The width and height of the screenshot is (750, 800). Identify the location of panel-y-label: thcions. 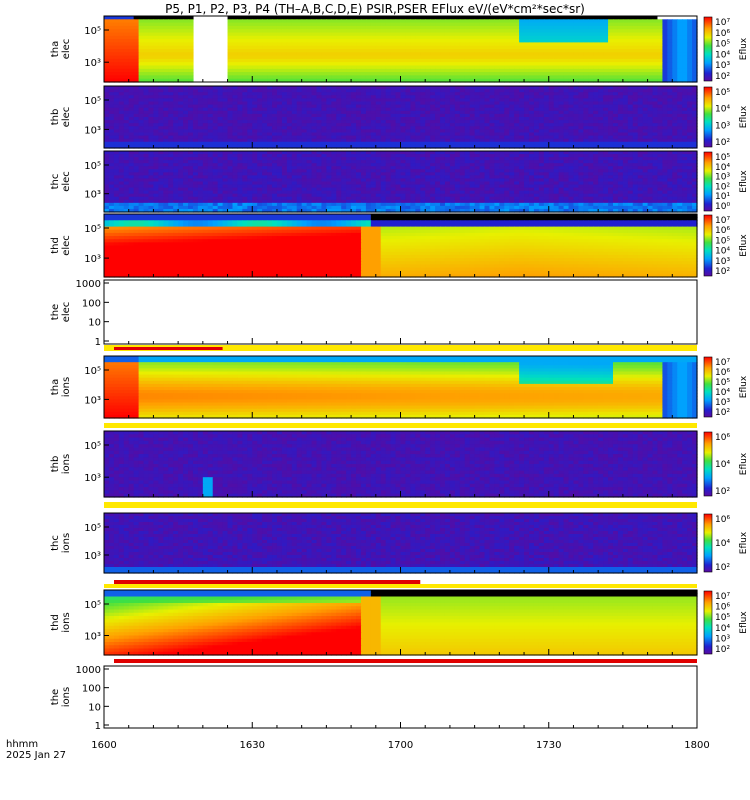
(61, 543).